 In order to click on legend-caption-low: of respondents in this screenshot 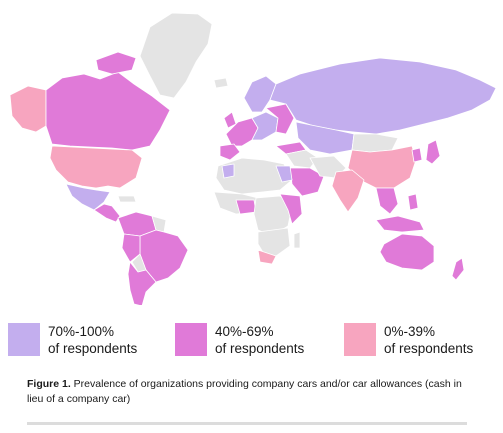, I will do `click(429, 348)`.